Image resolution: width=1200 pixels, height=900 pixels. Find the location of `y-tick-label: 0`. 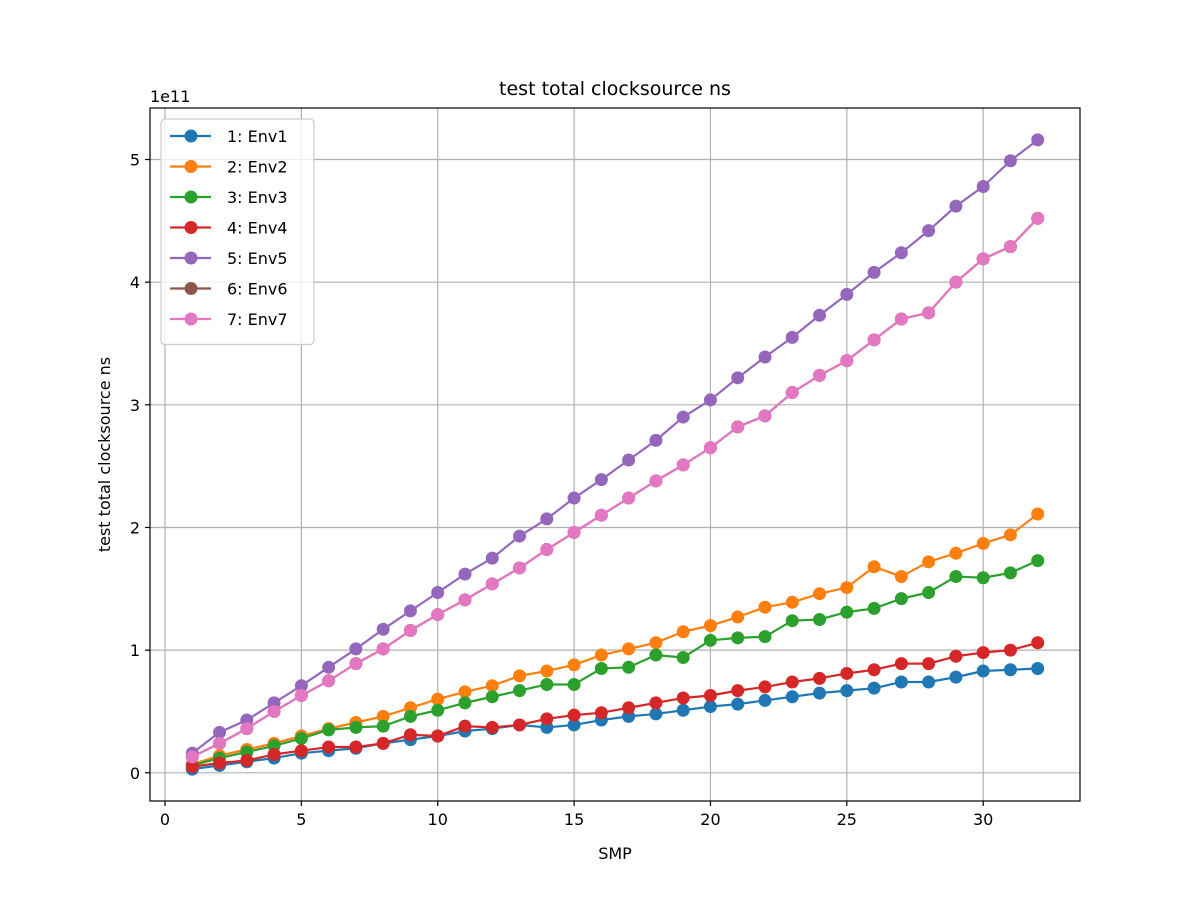

y-tick-label: 0 is located at coordinates (135, 773).